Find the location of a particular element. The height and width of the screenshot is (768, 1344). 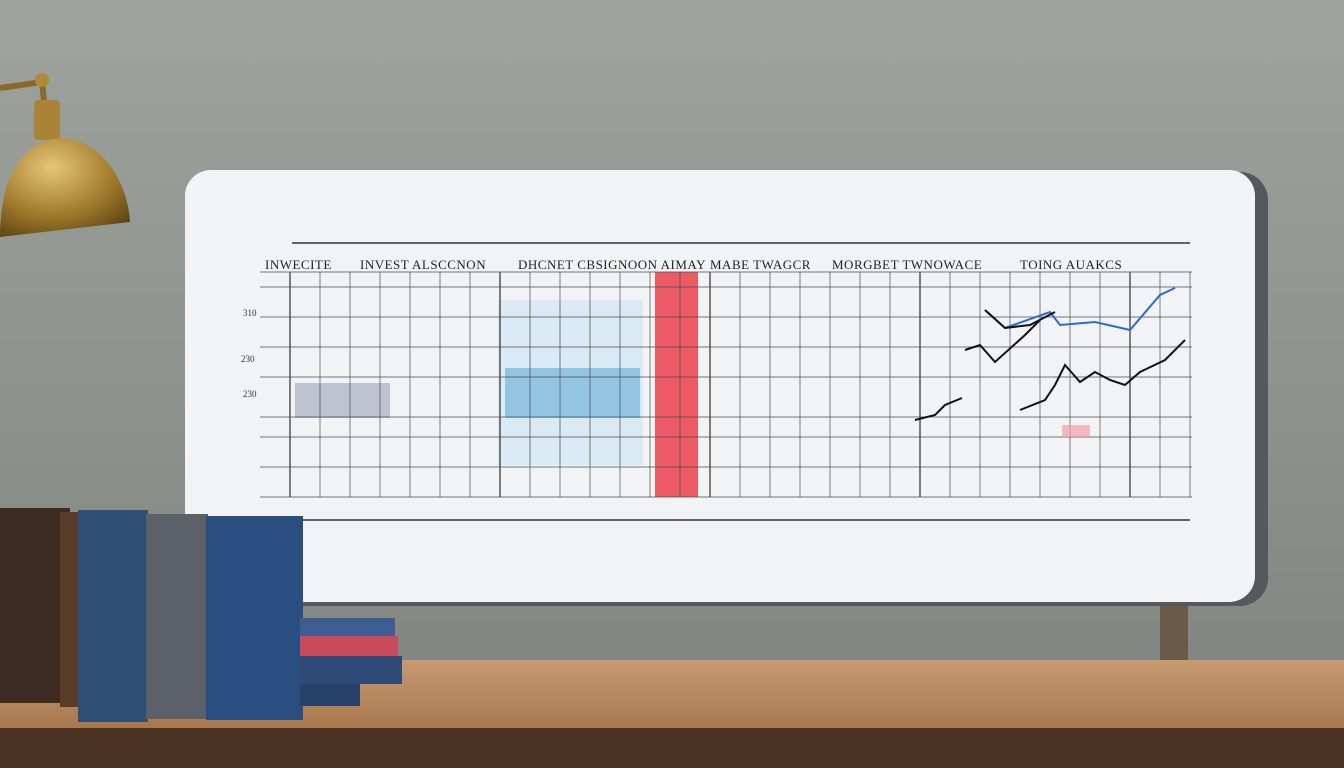

lamp-neck is located at coordinates (47, 120).